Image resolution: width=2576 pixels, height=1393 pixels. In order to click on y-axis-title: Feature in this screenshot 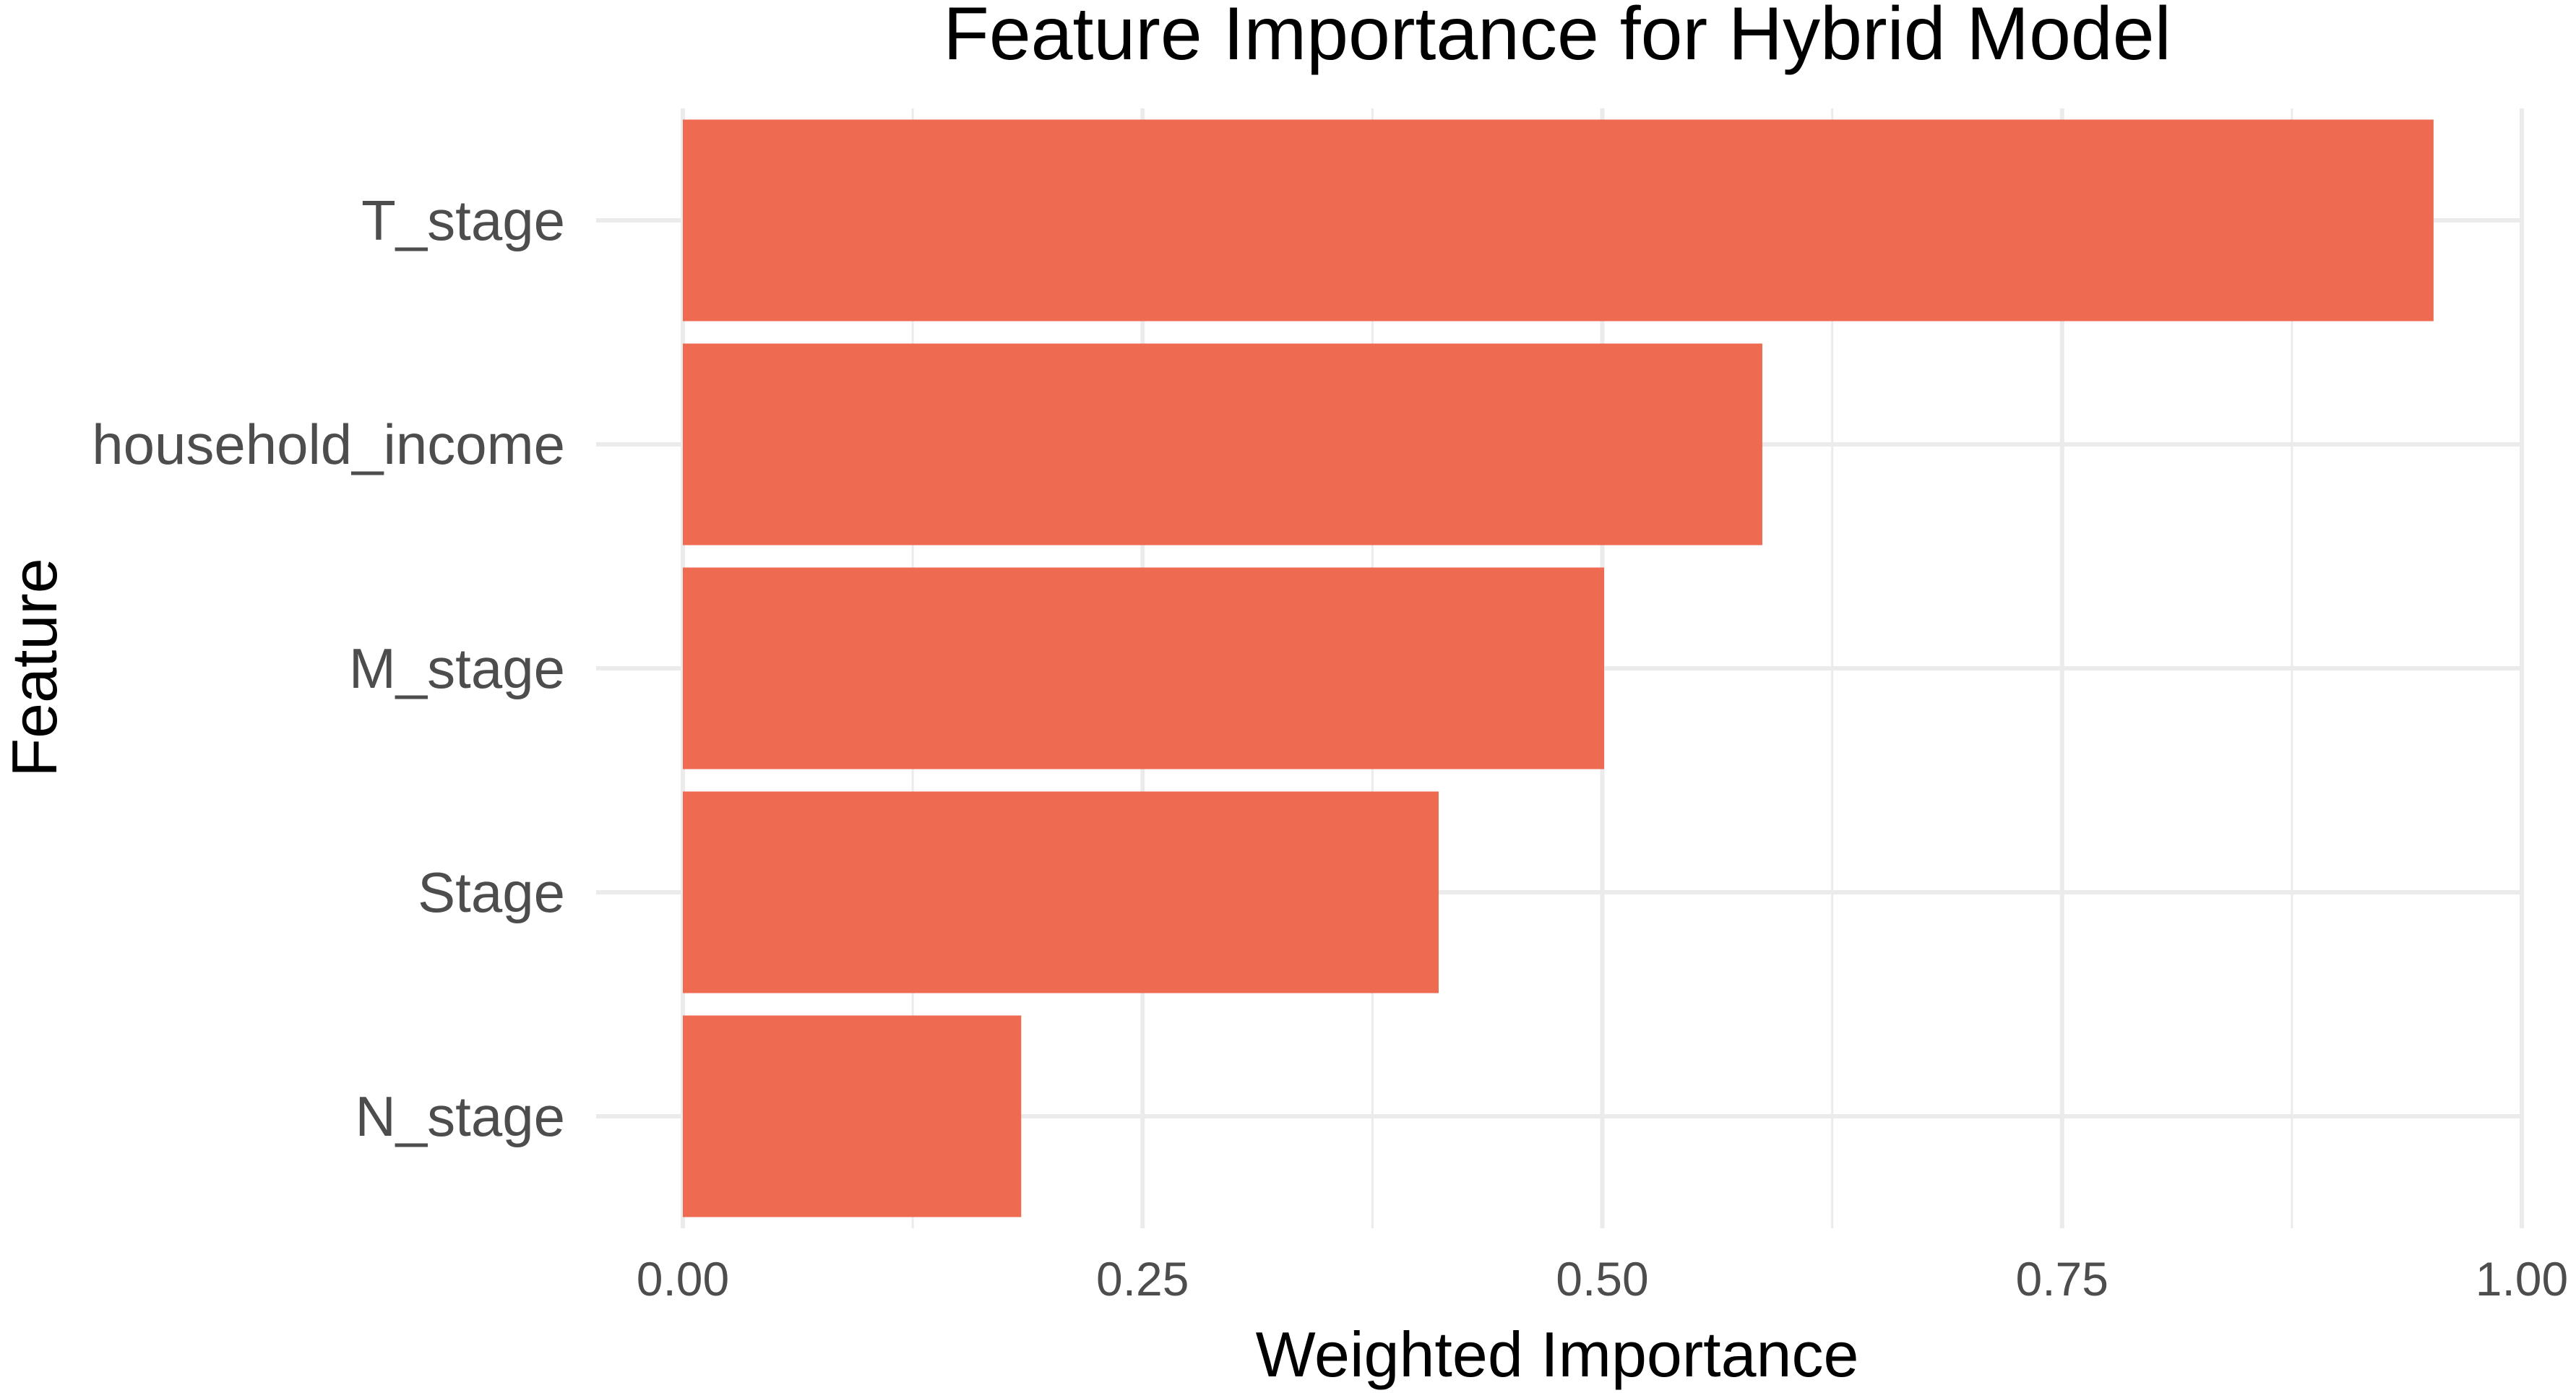, I will do `click(35, 668)`.